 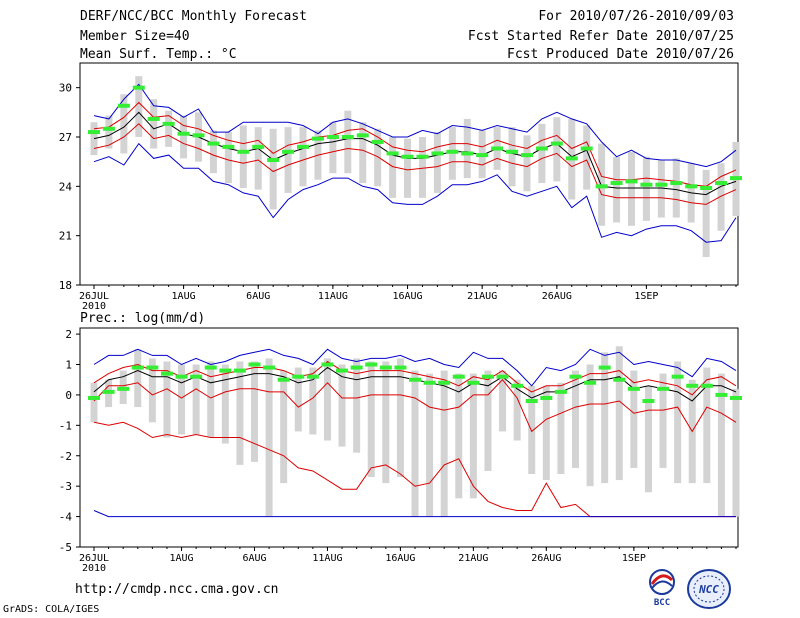 What do you see at coordinates (482, 296) in the screenshot?
I see `temp-xtick-label: 21AUG` at bounding box center [482, 296].